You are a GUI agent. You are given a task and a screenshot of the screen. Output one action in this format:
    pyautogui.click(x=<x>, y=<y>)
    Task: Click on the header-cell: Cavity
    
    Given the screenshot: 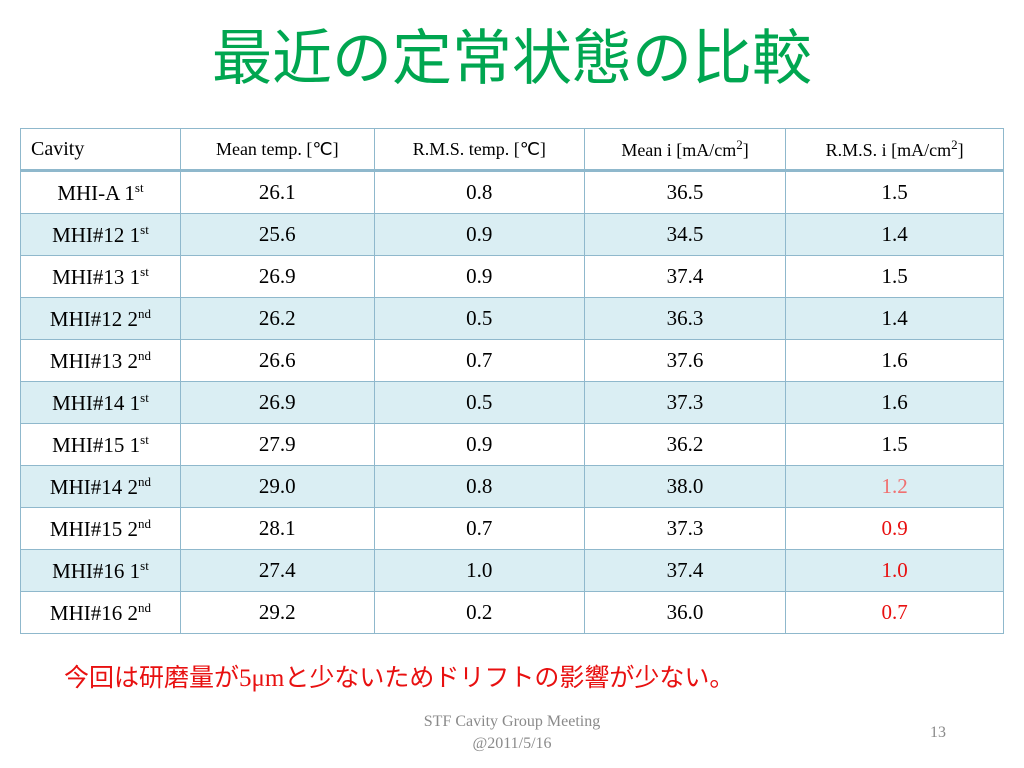 What is the action you would take?
    pyautogui.click(x=100, y=150)
    